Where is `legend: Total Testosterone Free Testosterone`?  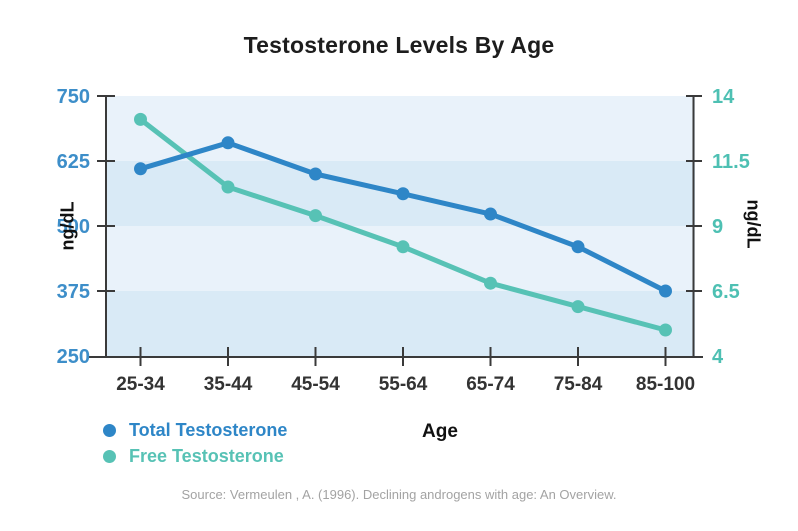 legend: Total Testosterone Free Testosterone is located at coordinates (195, 446).